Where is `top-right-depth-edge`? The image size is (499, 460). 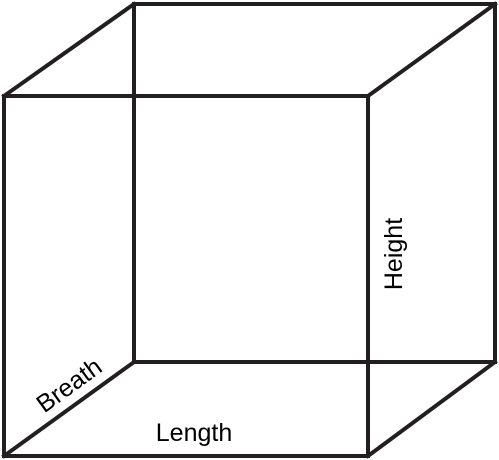
top-right-depth-edge is located at coordinates (431, 50).